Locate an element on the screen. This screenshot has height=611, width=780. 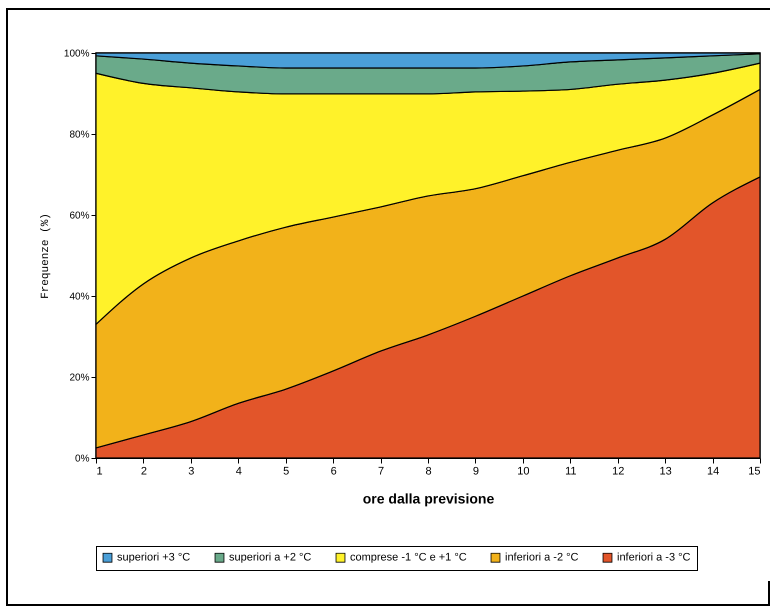
x-tick-label: 9 is located at coordinates (475, 472).